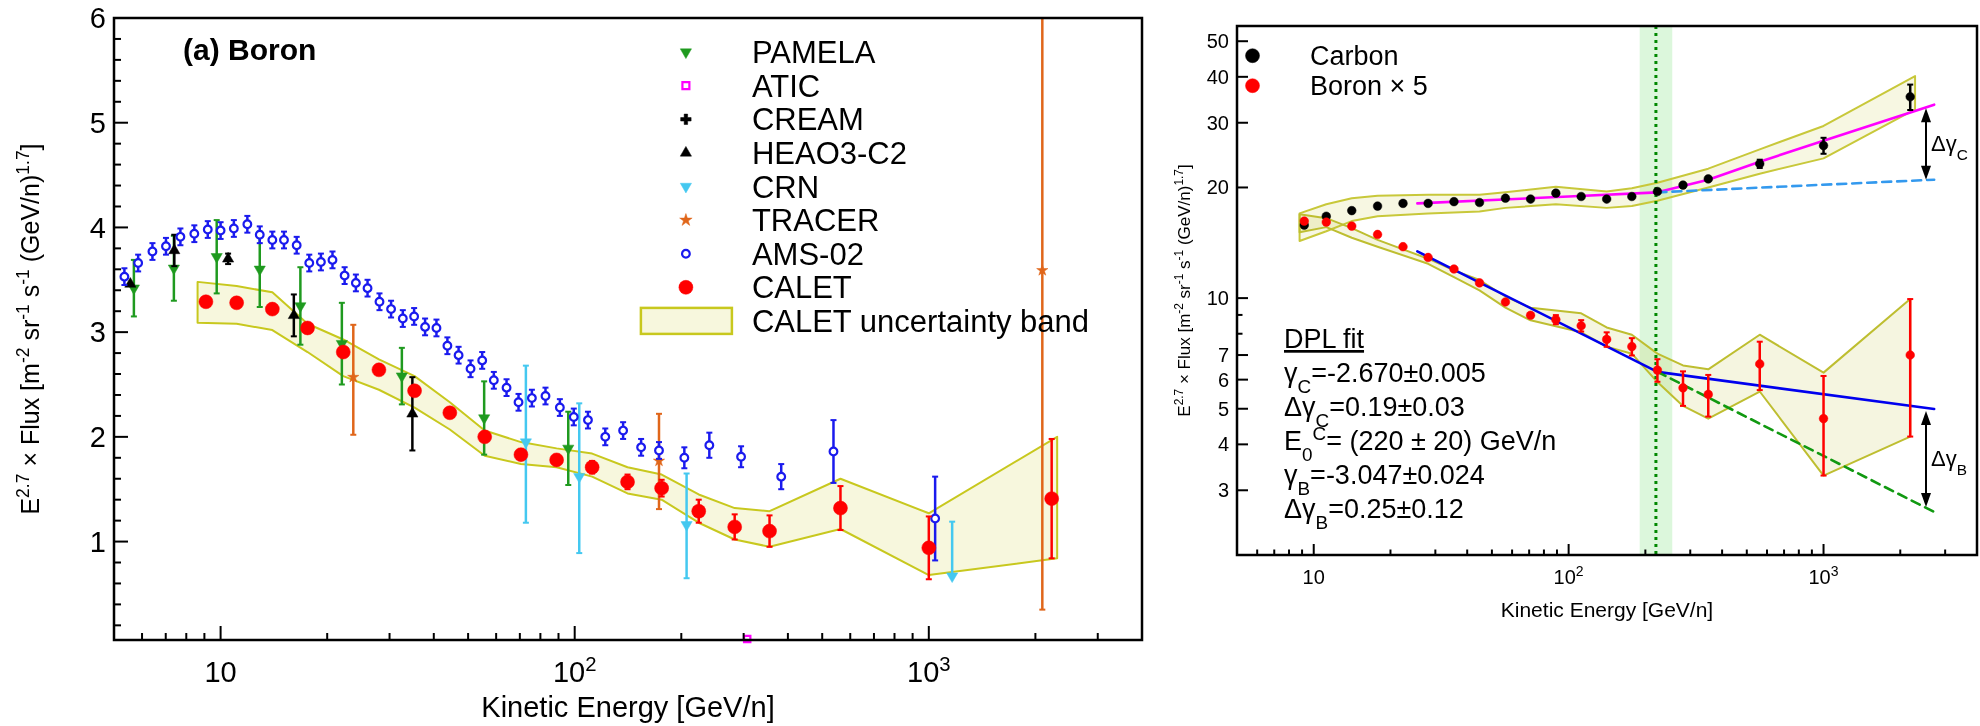  What do you see at coordinates (1223, 355) in the screenshot?
I see `y-tick-label: 7` at bounding box center [1223, 355].